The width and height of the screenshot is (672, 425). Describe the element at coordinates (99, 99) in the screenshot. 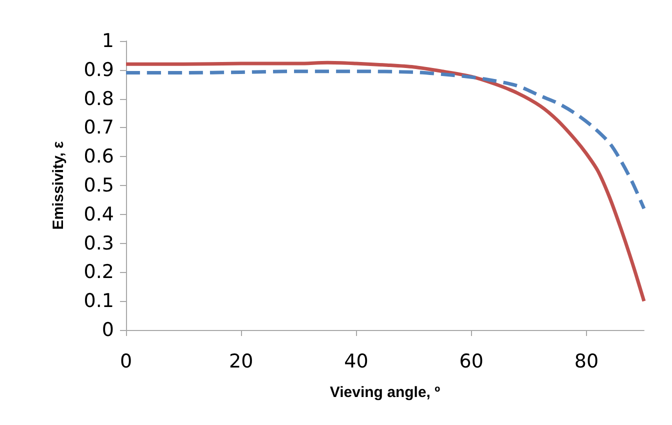

I see `y-tick-label: 0.8` at that location.